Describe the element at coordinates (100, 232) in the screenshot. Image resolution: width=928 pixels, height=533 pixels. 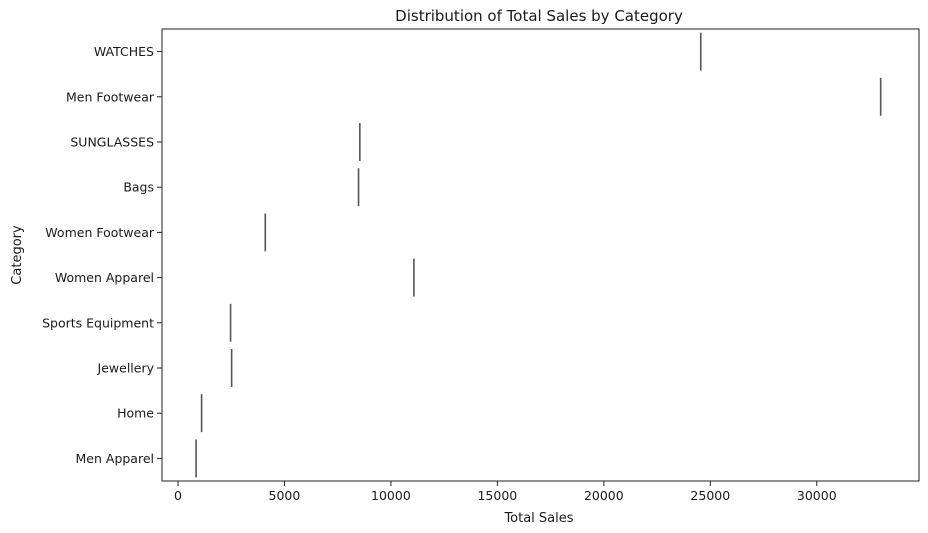
I see `y-tick-label: Women Footwear` at that location.